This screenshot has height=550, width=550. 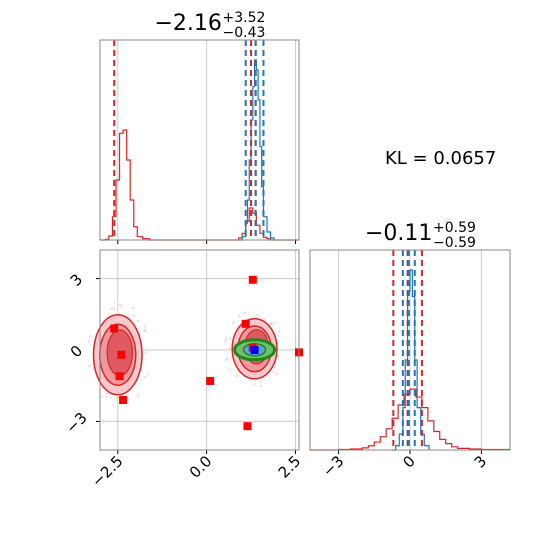 What do you see at coordinates (290, 467) in the screenshot?
I see `joint-x-tick-label: 2.5` at bounding box center [290, 467].